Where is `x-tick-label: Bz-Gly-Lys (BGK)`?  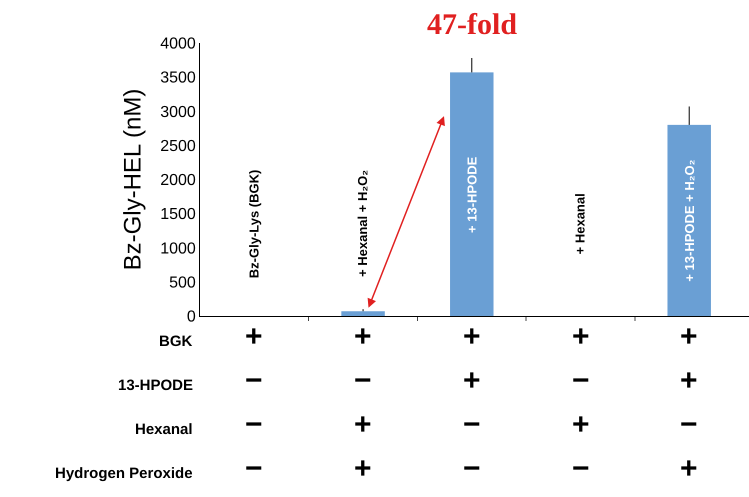
x-tick-label: Bz-Gly-Lys (BGK) is located at coordinates (254, 224).